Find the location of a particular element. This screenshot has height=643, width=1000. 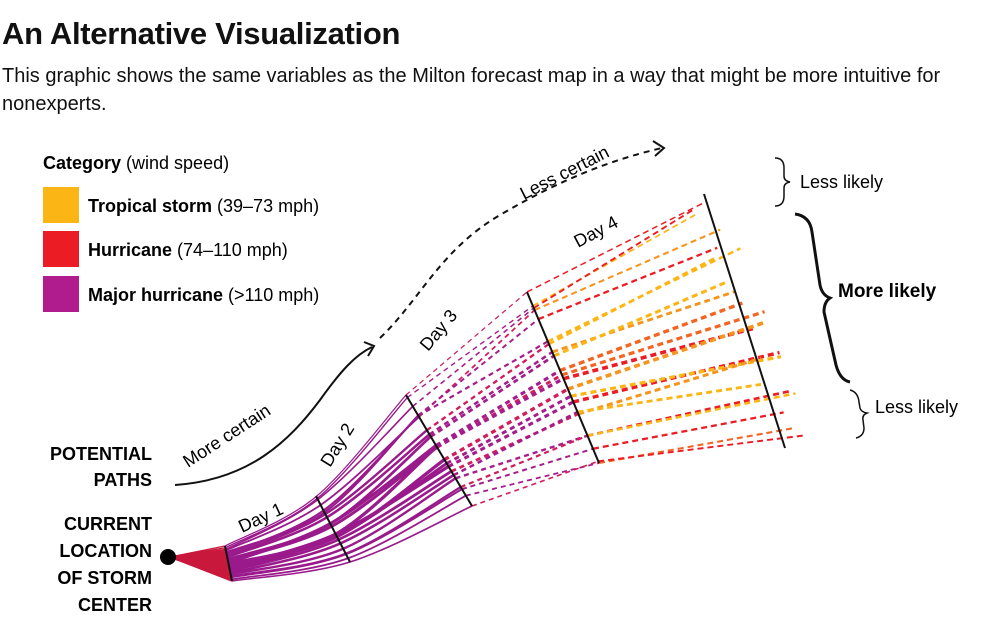

potential-paths-label-line: POTENTIAL is located at coordinates (101, 454).